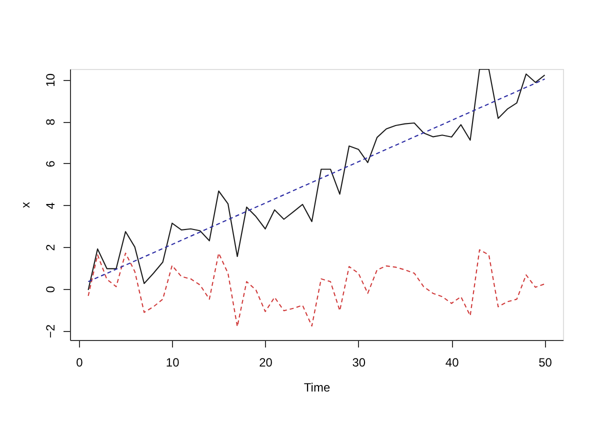 The width and height of the screenshot is (600, 428). I want to click on y-tick-label: 6, so click(51, 164).